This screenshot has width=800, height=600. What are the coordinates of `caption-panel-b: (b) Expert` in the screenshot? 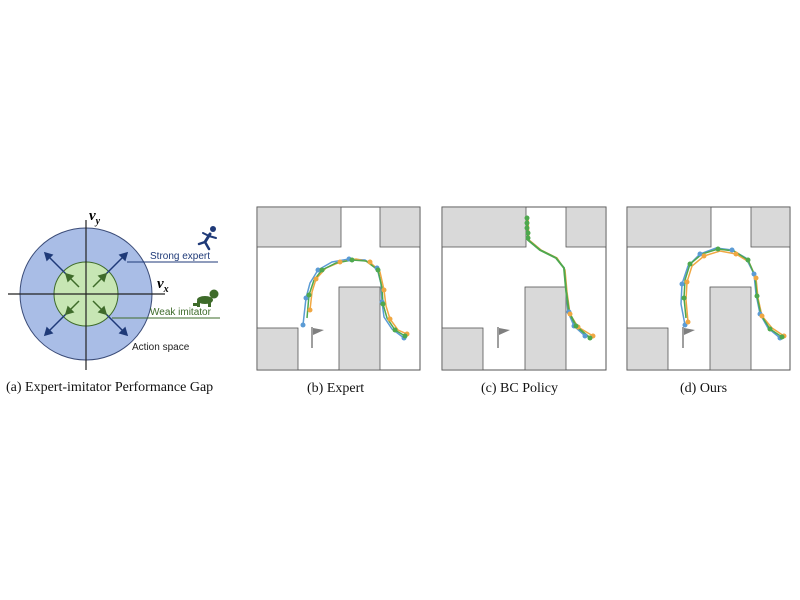 It's located at (336, 388).